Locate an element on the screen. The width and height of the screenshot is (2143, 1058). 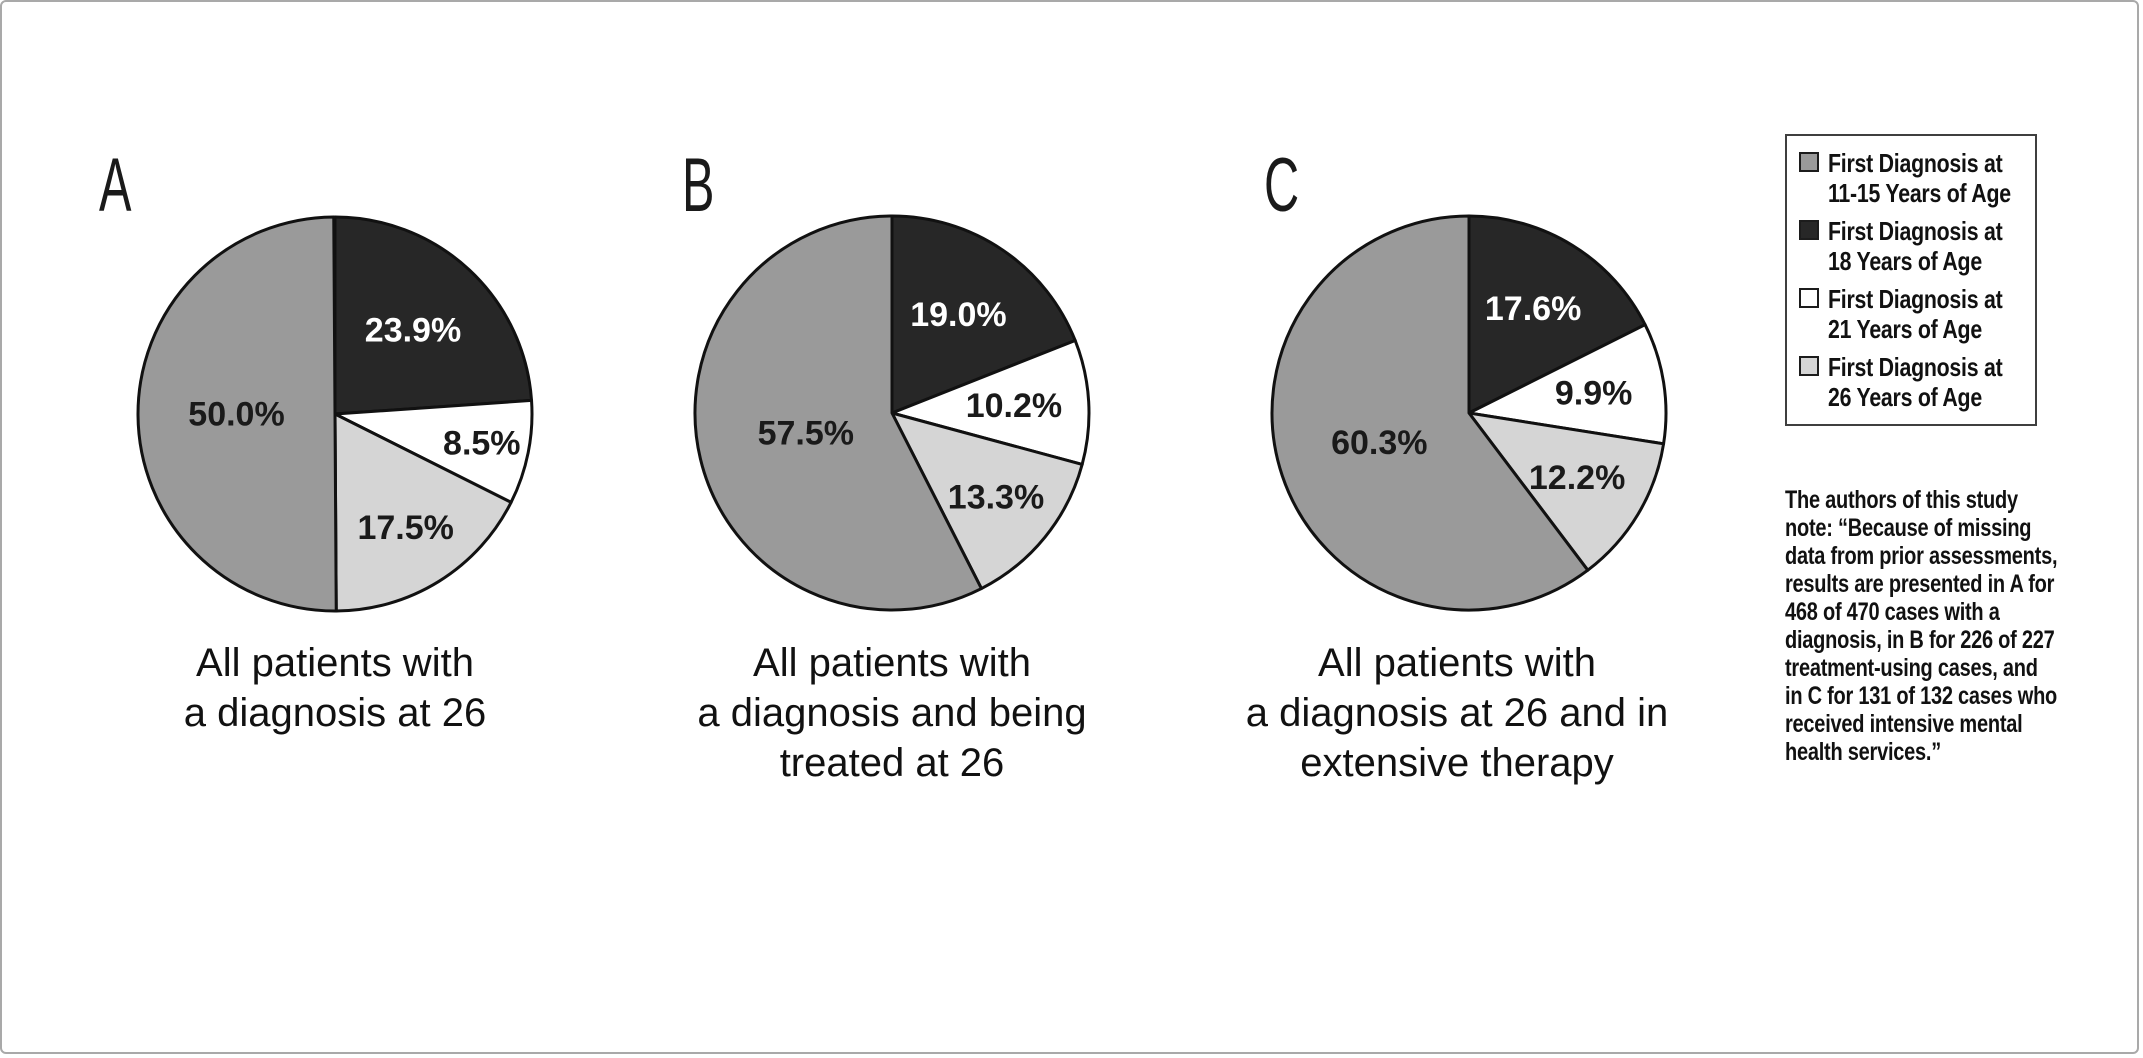
legend-label: 11-15 Years of Age is located at coordinates (1919, 193).